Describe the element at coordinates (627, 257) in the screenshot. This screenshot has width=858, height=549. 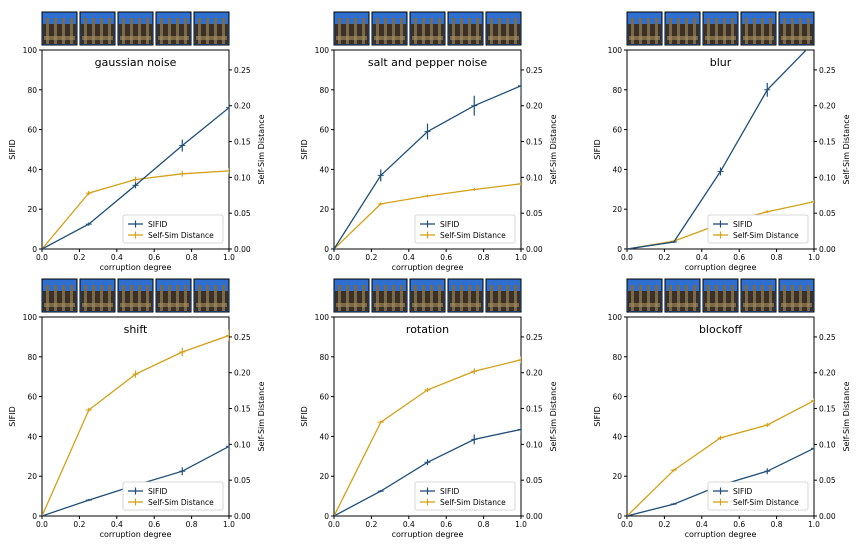
I see `x-tick-label: 0.0` at that location.